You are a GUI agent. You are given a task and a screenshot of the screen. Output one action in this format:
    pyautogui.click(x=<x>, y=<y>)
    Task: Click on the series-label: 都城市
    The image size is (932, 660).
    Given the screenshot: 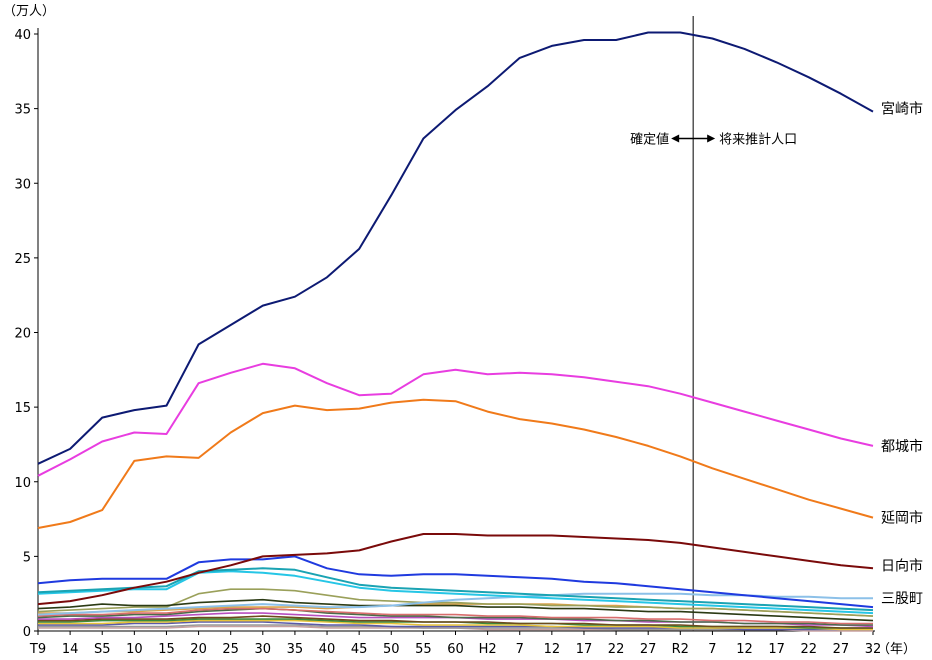 What is the action you would take?
    pyautogui.click(x=902, y=446)
    